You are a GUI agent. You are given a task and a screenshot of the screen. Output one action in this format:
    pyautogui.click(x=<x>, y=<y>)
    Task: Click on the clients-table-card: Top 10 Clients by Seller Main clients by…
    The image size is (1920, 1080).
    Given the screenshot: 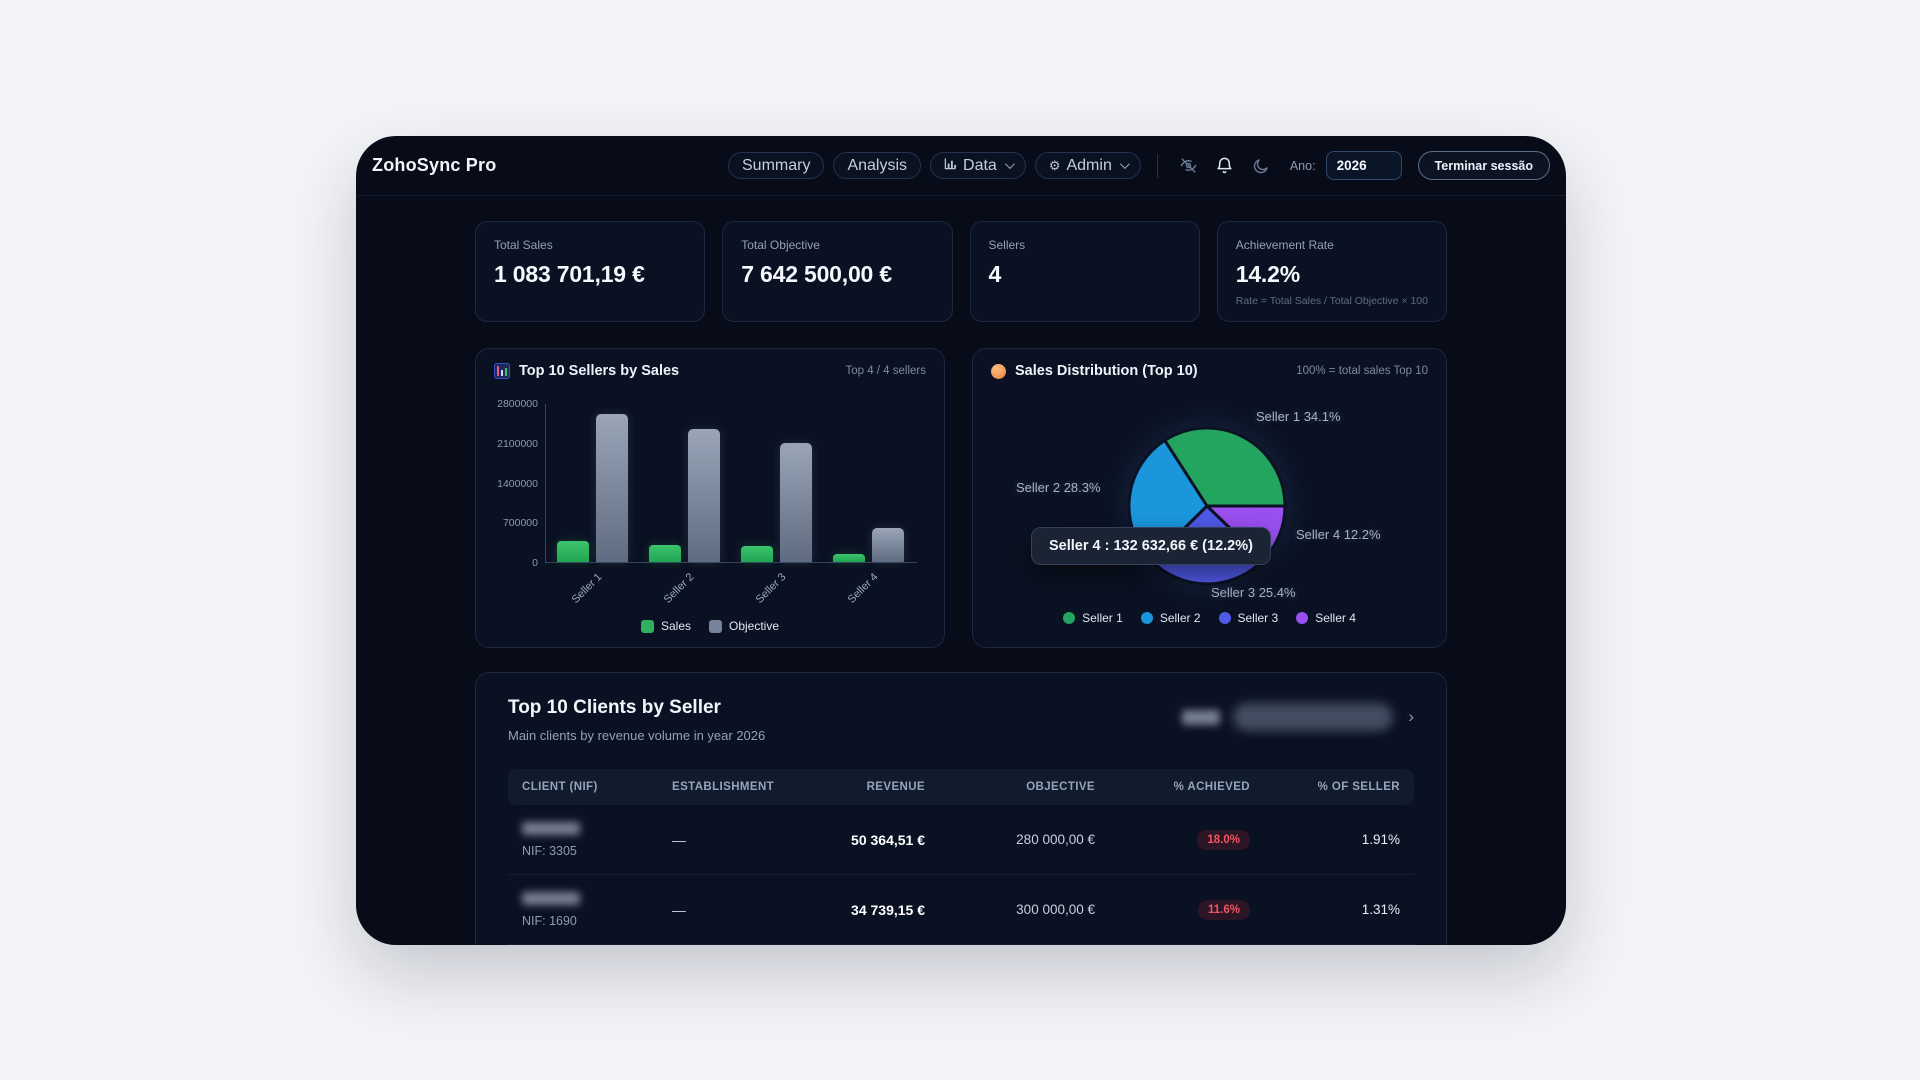 What is the action you would take?
    pyautogui.click(x=961, y=808)
    